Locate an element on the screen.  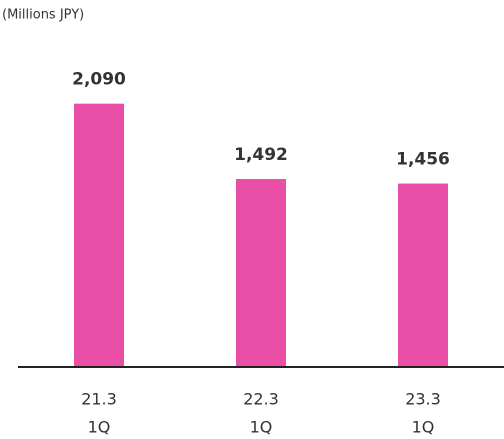
value-label: 1,456 is located at coordinates (423, 160).